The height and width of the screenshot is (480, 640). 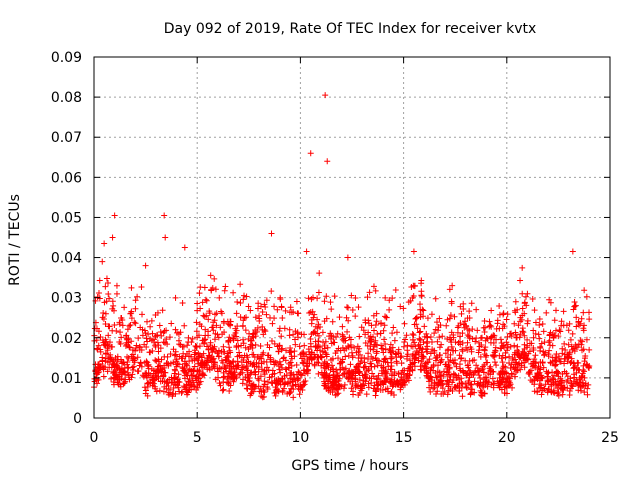 What do you see at coordinates (66, 259) in the screenshot?
I see `y-tick-label: 0.04` at bounding box center [66, 259].